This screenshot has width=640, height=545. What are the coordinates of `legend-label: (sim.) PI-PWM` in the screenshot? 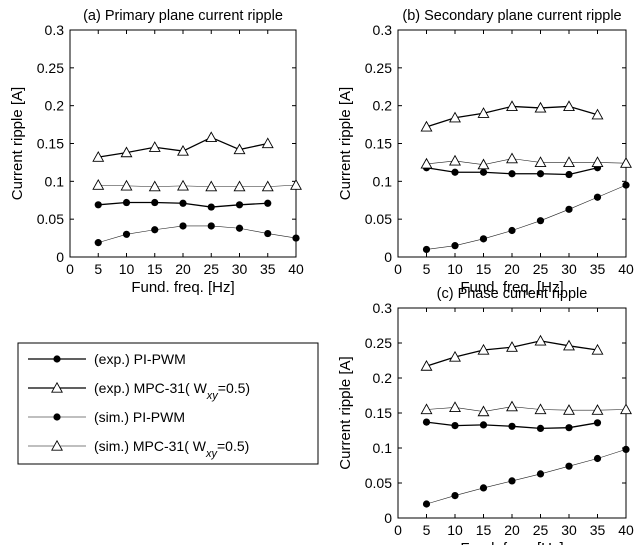 It's located at (139, 417).